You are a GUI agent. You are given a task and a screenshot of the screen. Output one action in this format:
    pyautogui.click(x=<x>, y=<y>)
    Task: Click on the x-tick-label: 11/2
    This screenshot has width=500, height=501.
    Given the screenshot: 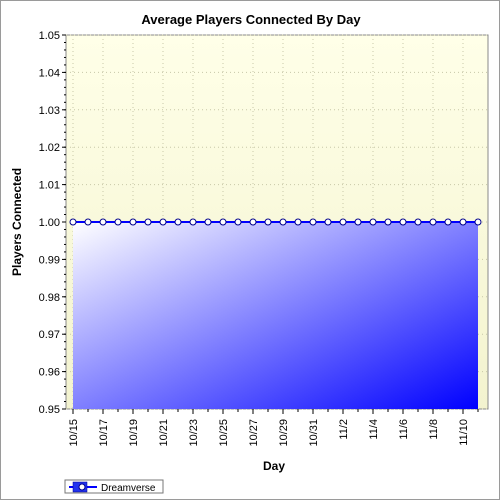 What is the action you would take?
    pyautogui.click(x=344, y=429)
    